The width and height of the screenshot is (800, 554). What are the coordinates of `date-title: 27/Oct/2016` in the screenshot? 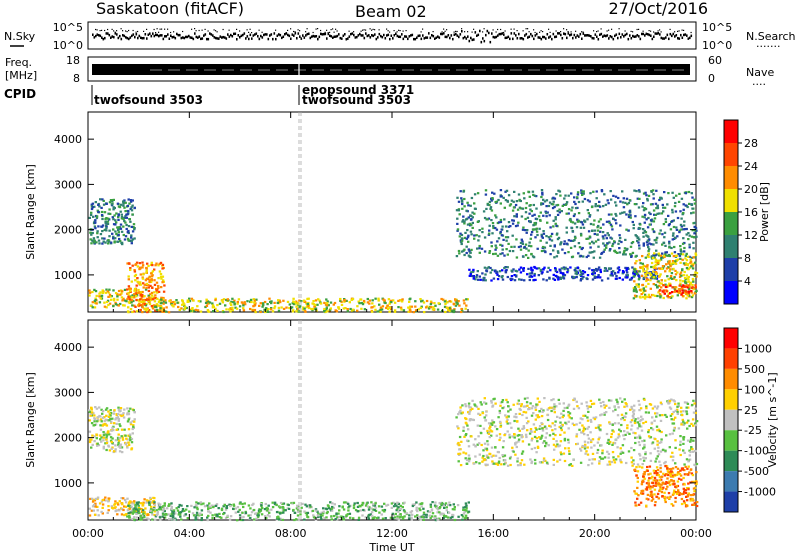 It's located at (658, 9).